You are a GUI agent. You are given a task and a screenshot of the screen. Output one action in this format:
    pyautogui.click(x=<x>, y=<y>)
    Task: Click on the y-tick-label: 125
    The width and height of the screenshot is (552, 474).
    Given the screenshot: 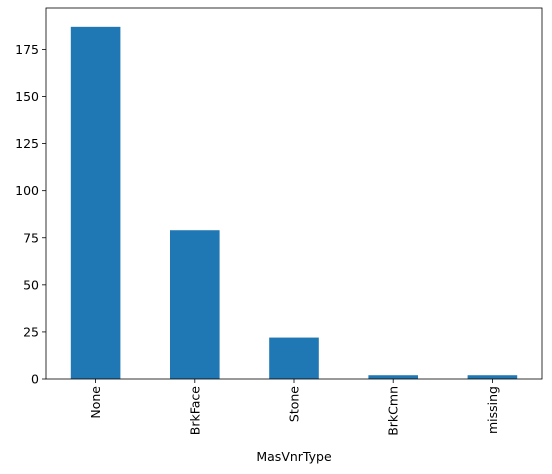 What is the action you would take?
    pyautogui.click(x=27, y=143)
    